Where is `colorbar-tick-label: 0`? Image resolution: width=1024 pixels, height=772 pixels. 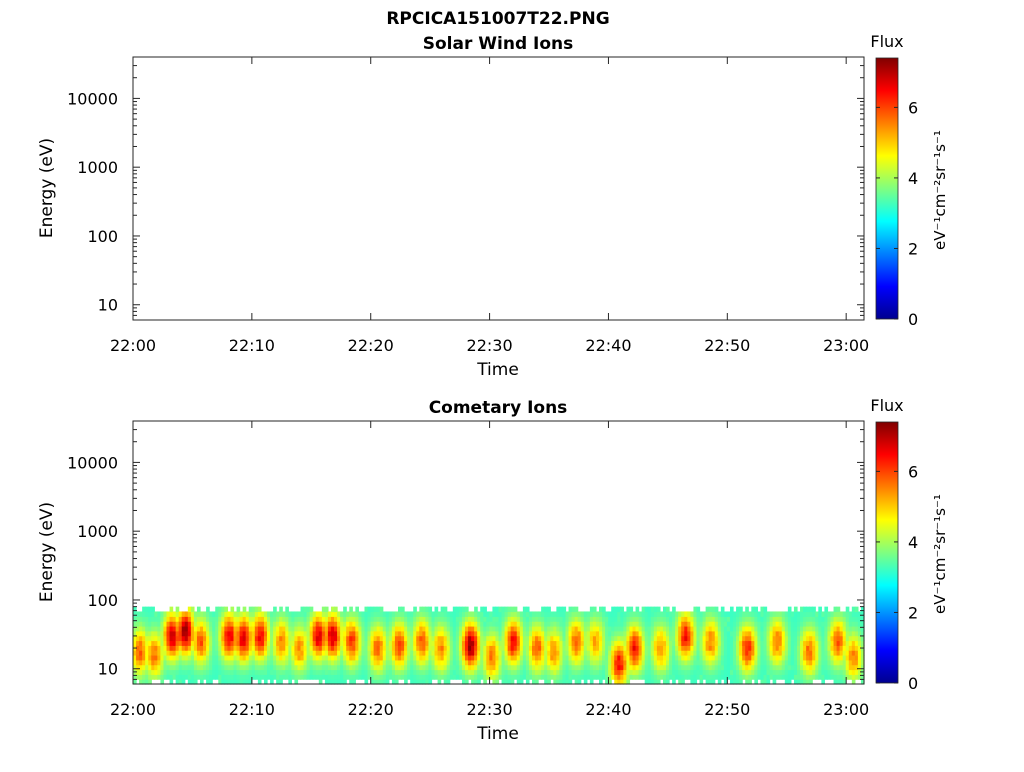 colorbar-tick-label: 0 is located at coordinates (913, 319).